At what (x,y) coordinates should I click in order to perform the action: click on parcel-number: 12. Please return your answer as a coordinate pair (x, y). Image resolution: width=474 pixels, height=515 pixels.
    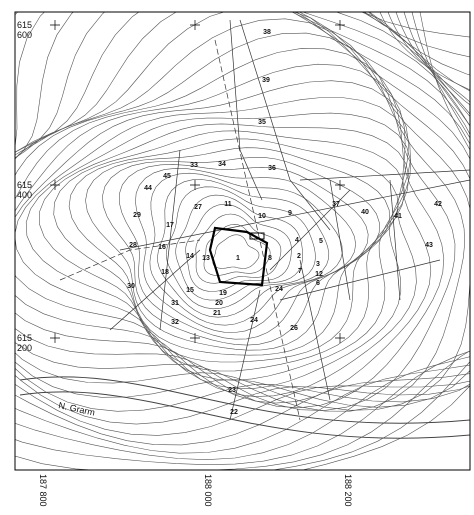
    Looking at the image, I should click on (319, 274).